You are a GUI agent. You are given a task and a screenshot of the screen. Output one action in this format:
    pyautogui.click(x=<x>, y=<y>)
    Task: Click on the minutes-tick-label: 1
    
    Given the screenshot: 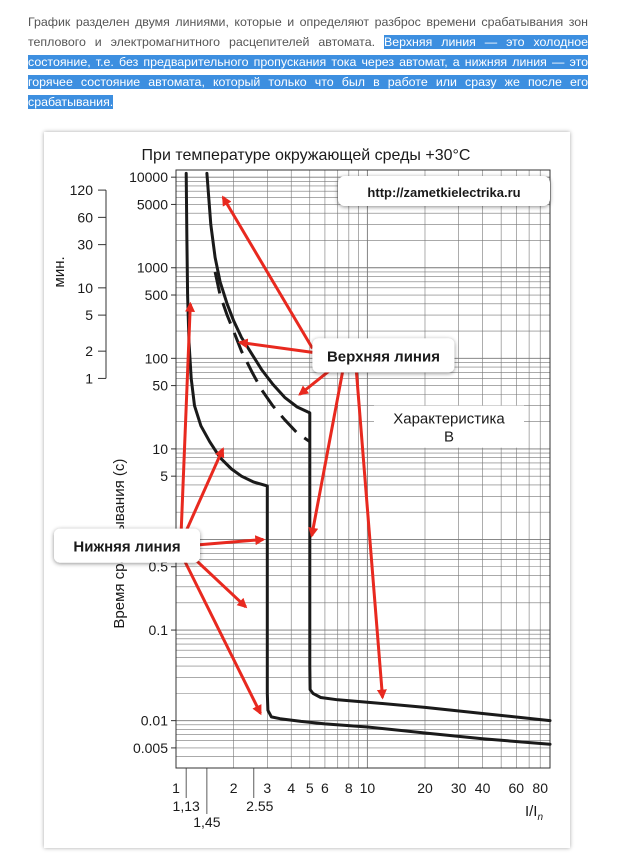 What is the action you would take?
    pyautogui.click(x=89, y=378)
    